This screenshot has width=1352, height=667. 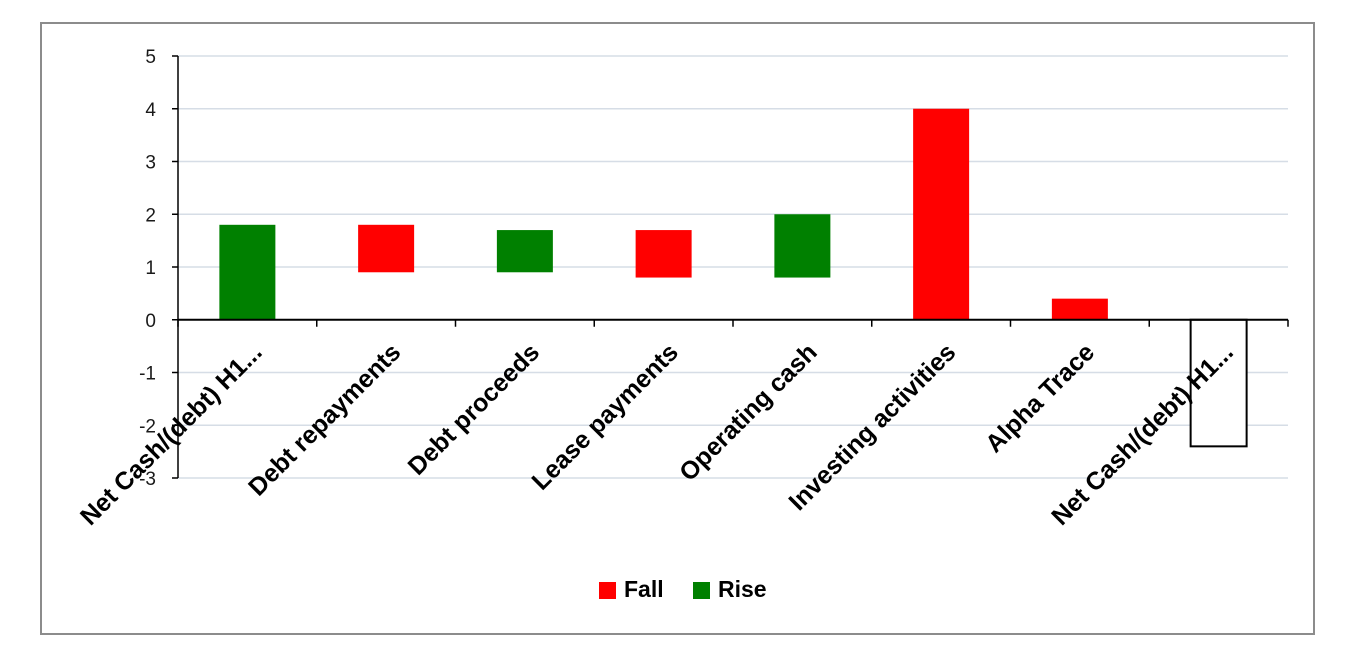 What do you see at coordinates (644, 589) in the screenshot?
I see `legend-label-fall: Fall` at bounding box center [644, 589].